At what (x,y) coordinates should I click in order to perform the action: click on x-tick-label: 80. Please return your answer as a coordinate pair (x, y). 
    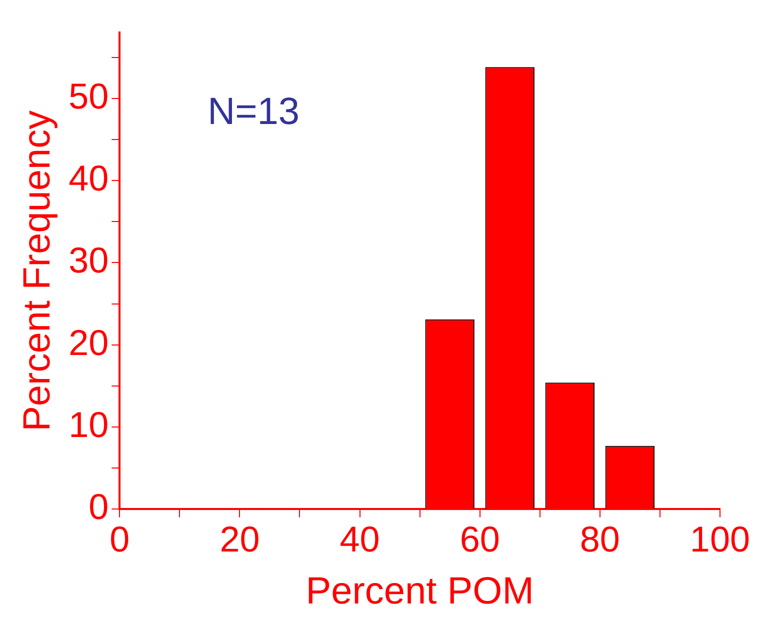
    Looking at the image, I should click on (600, 539).